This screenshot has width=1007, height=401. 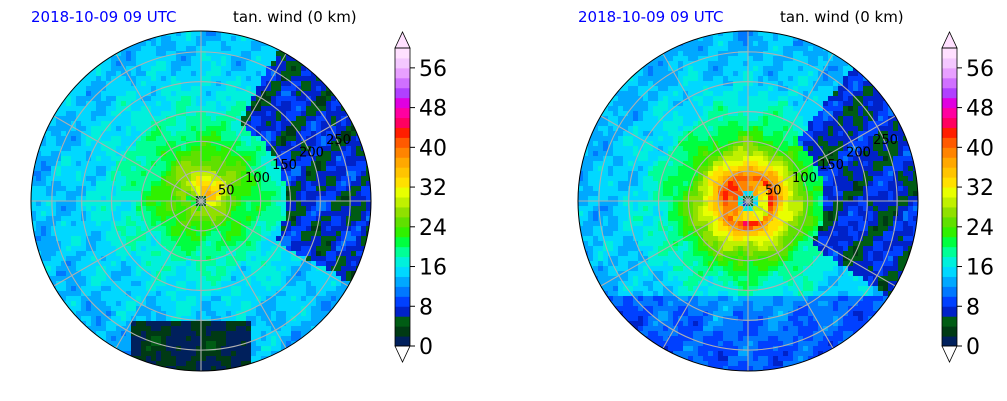 What do you see at coordinates (274, 158) in the screenshot?
I see `azimuth-line` at bounding box center [274, 158].